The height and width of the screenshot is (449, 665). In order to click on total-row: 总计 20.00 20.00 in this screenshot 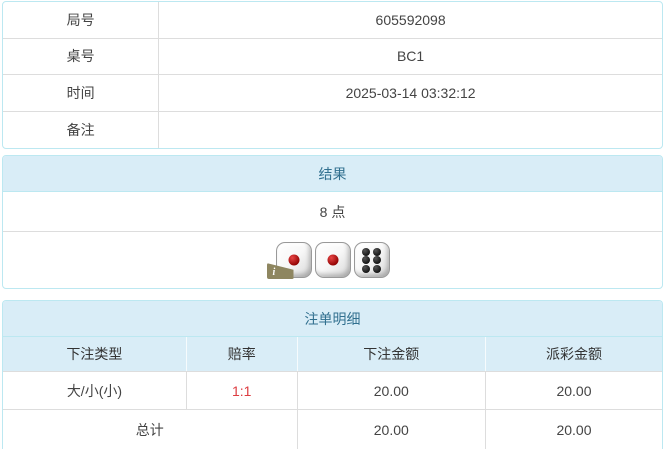, I will do `click(332, 429)`.